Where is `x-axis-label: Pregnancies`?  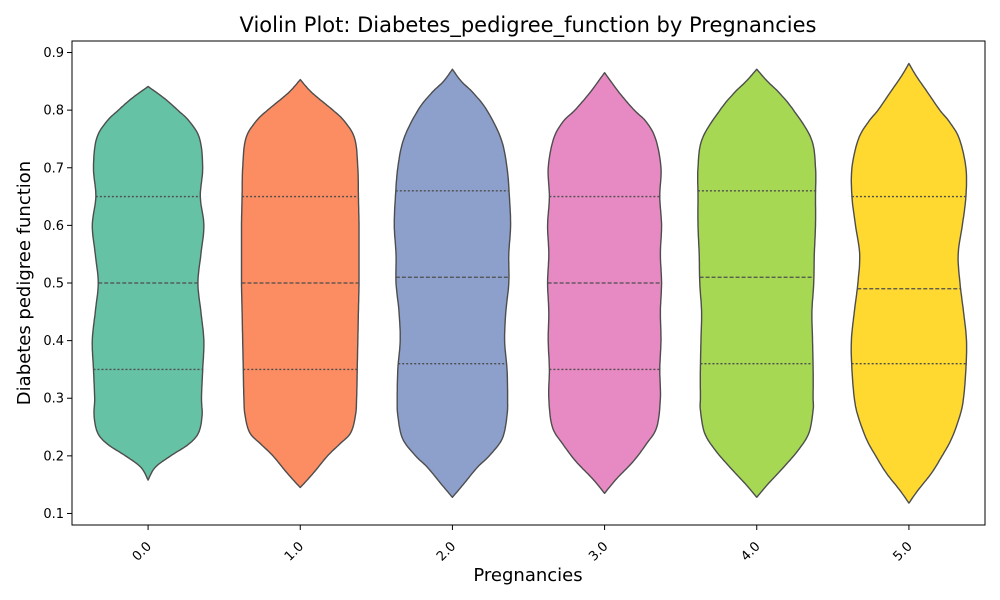
x-axis-label: Pregnancies is located at coordinates (527, 575).